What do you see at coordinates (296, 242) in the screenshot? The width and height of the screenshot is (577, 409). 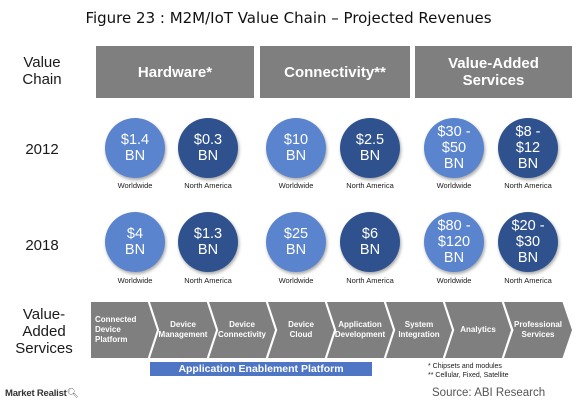 I see `bubble-2018-connectivity-worldwide: $25 BN` at bounding box center [296, 242].